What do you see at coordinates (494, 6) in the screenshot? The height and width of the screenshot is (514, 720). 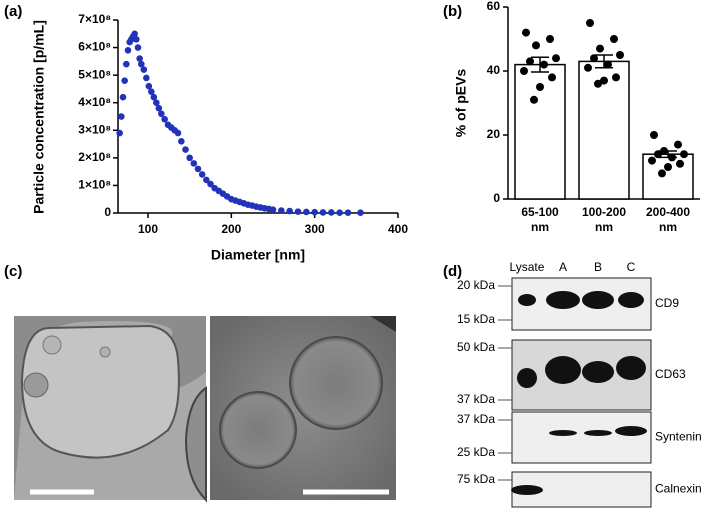 I see `y-tick-label: 60` at bounding box center [494, 6].